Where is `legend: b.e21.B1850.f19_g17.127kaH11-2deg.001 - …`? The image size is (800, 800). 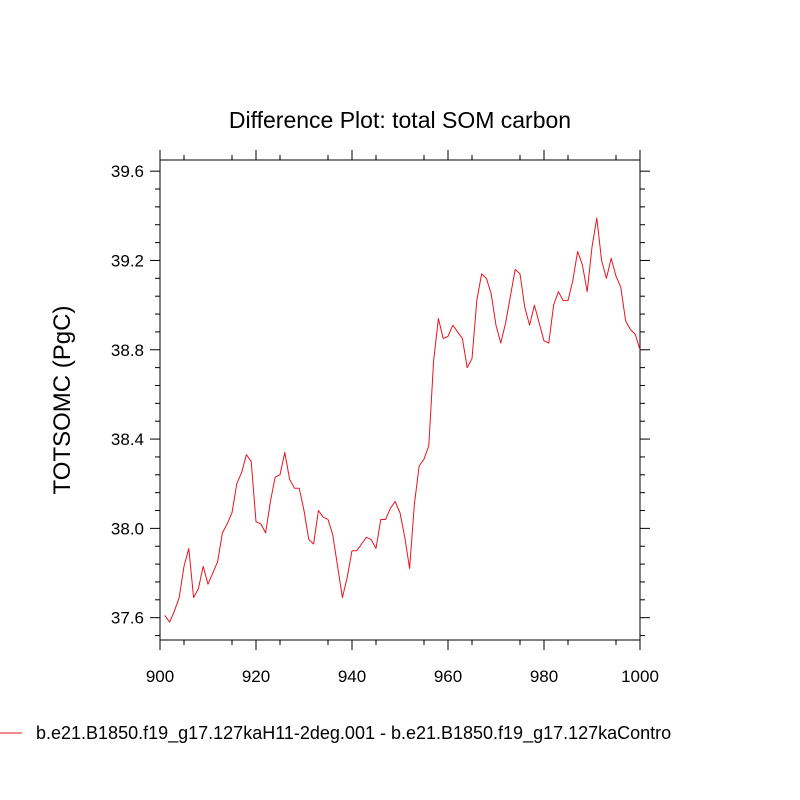
legend: b.e21.B1850.f19_g17.127kaH11-2deg.001 - … is located at coordinates (335, 733).